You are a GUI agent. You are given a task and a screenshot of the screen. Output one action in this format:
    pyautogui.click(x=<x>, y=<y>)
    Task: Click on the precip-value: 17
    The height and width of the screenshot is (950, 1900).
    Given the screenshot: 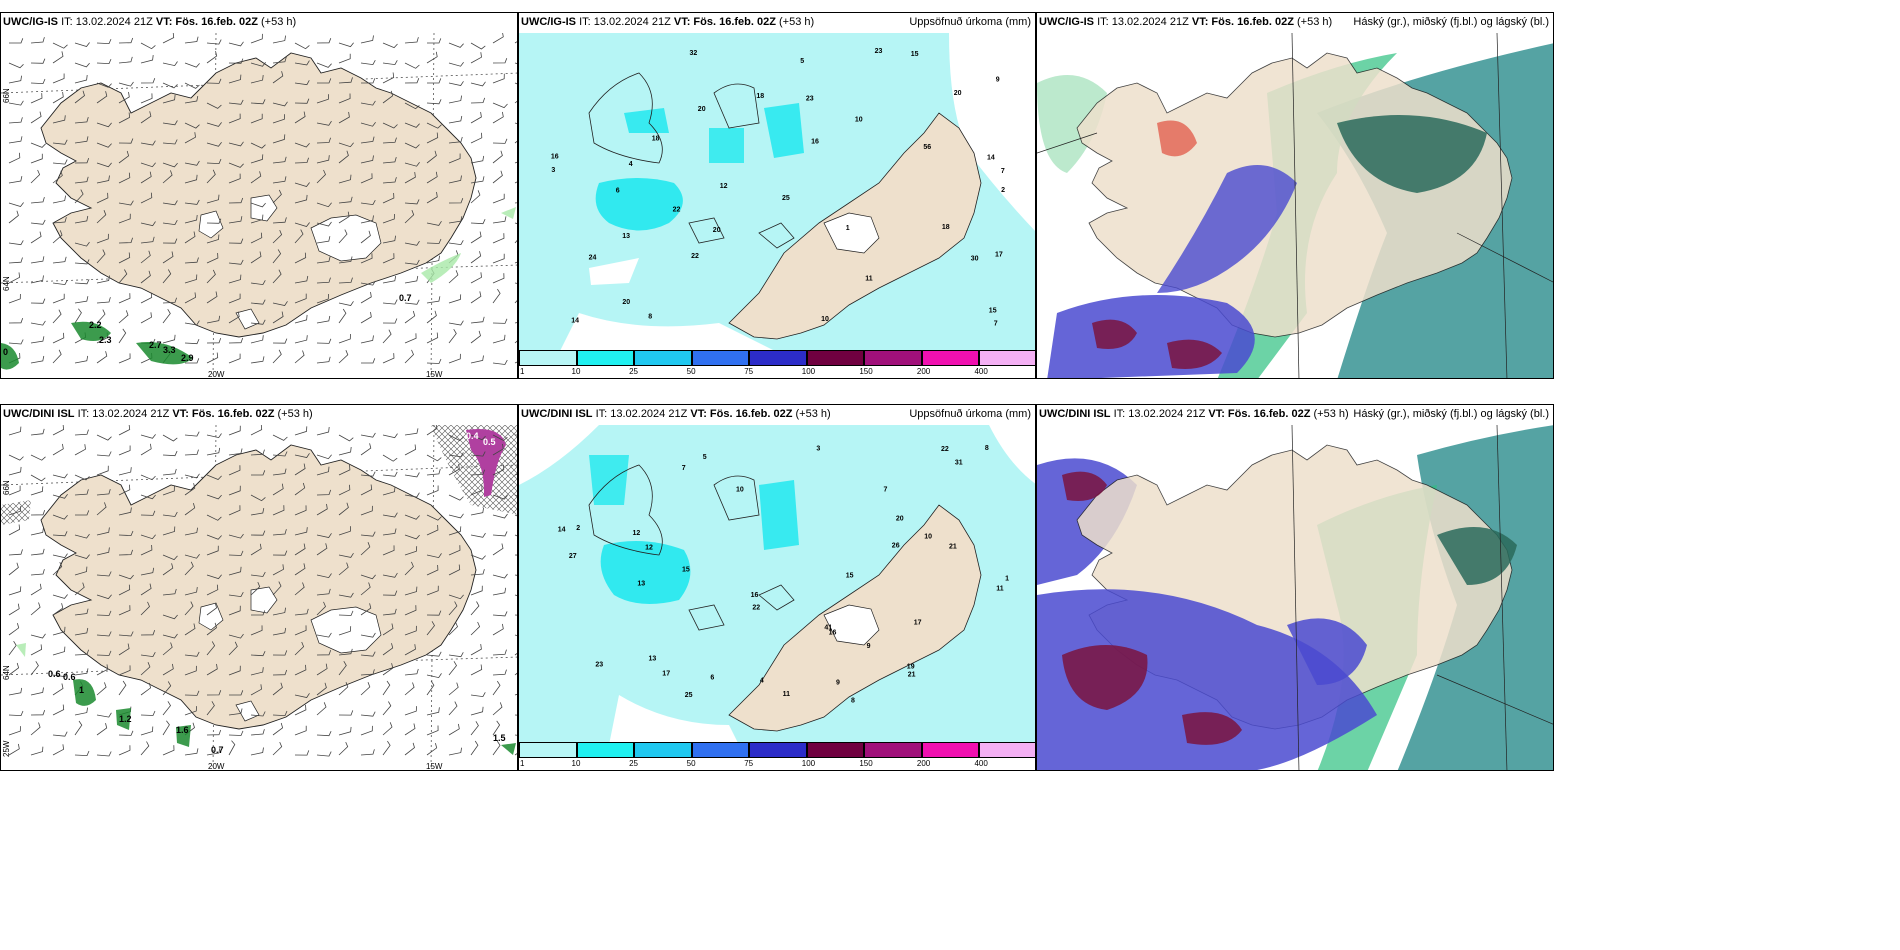 What is the action you would take?
    pyautogui.click(x=918, y=623)
    